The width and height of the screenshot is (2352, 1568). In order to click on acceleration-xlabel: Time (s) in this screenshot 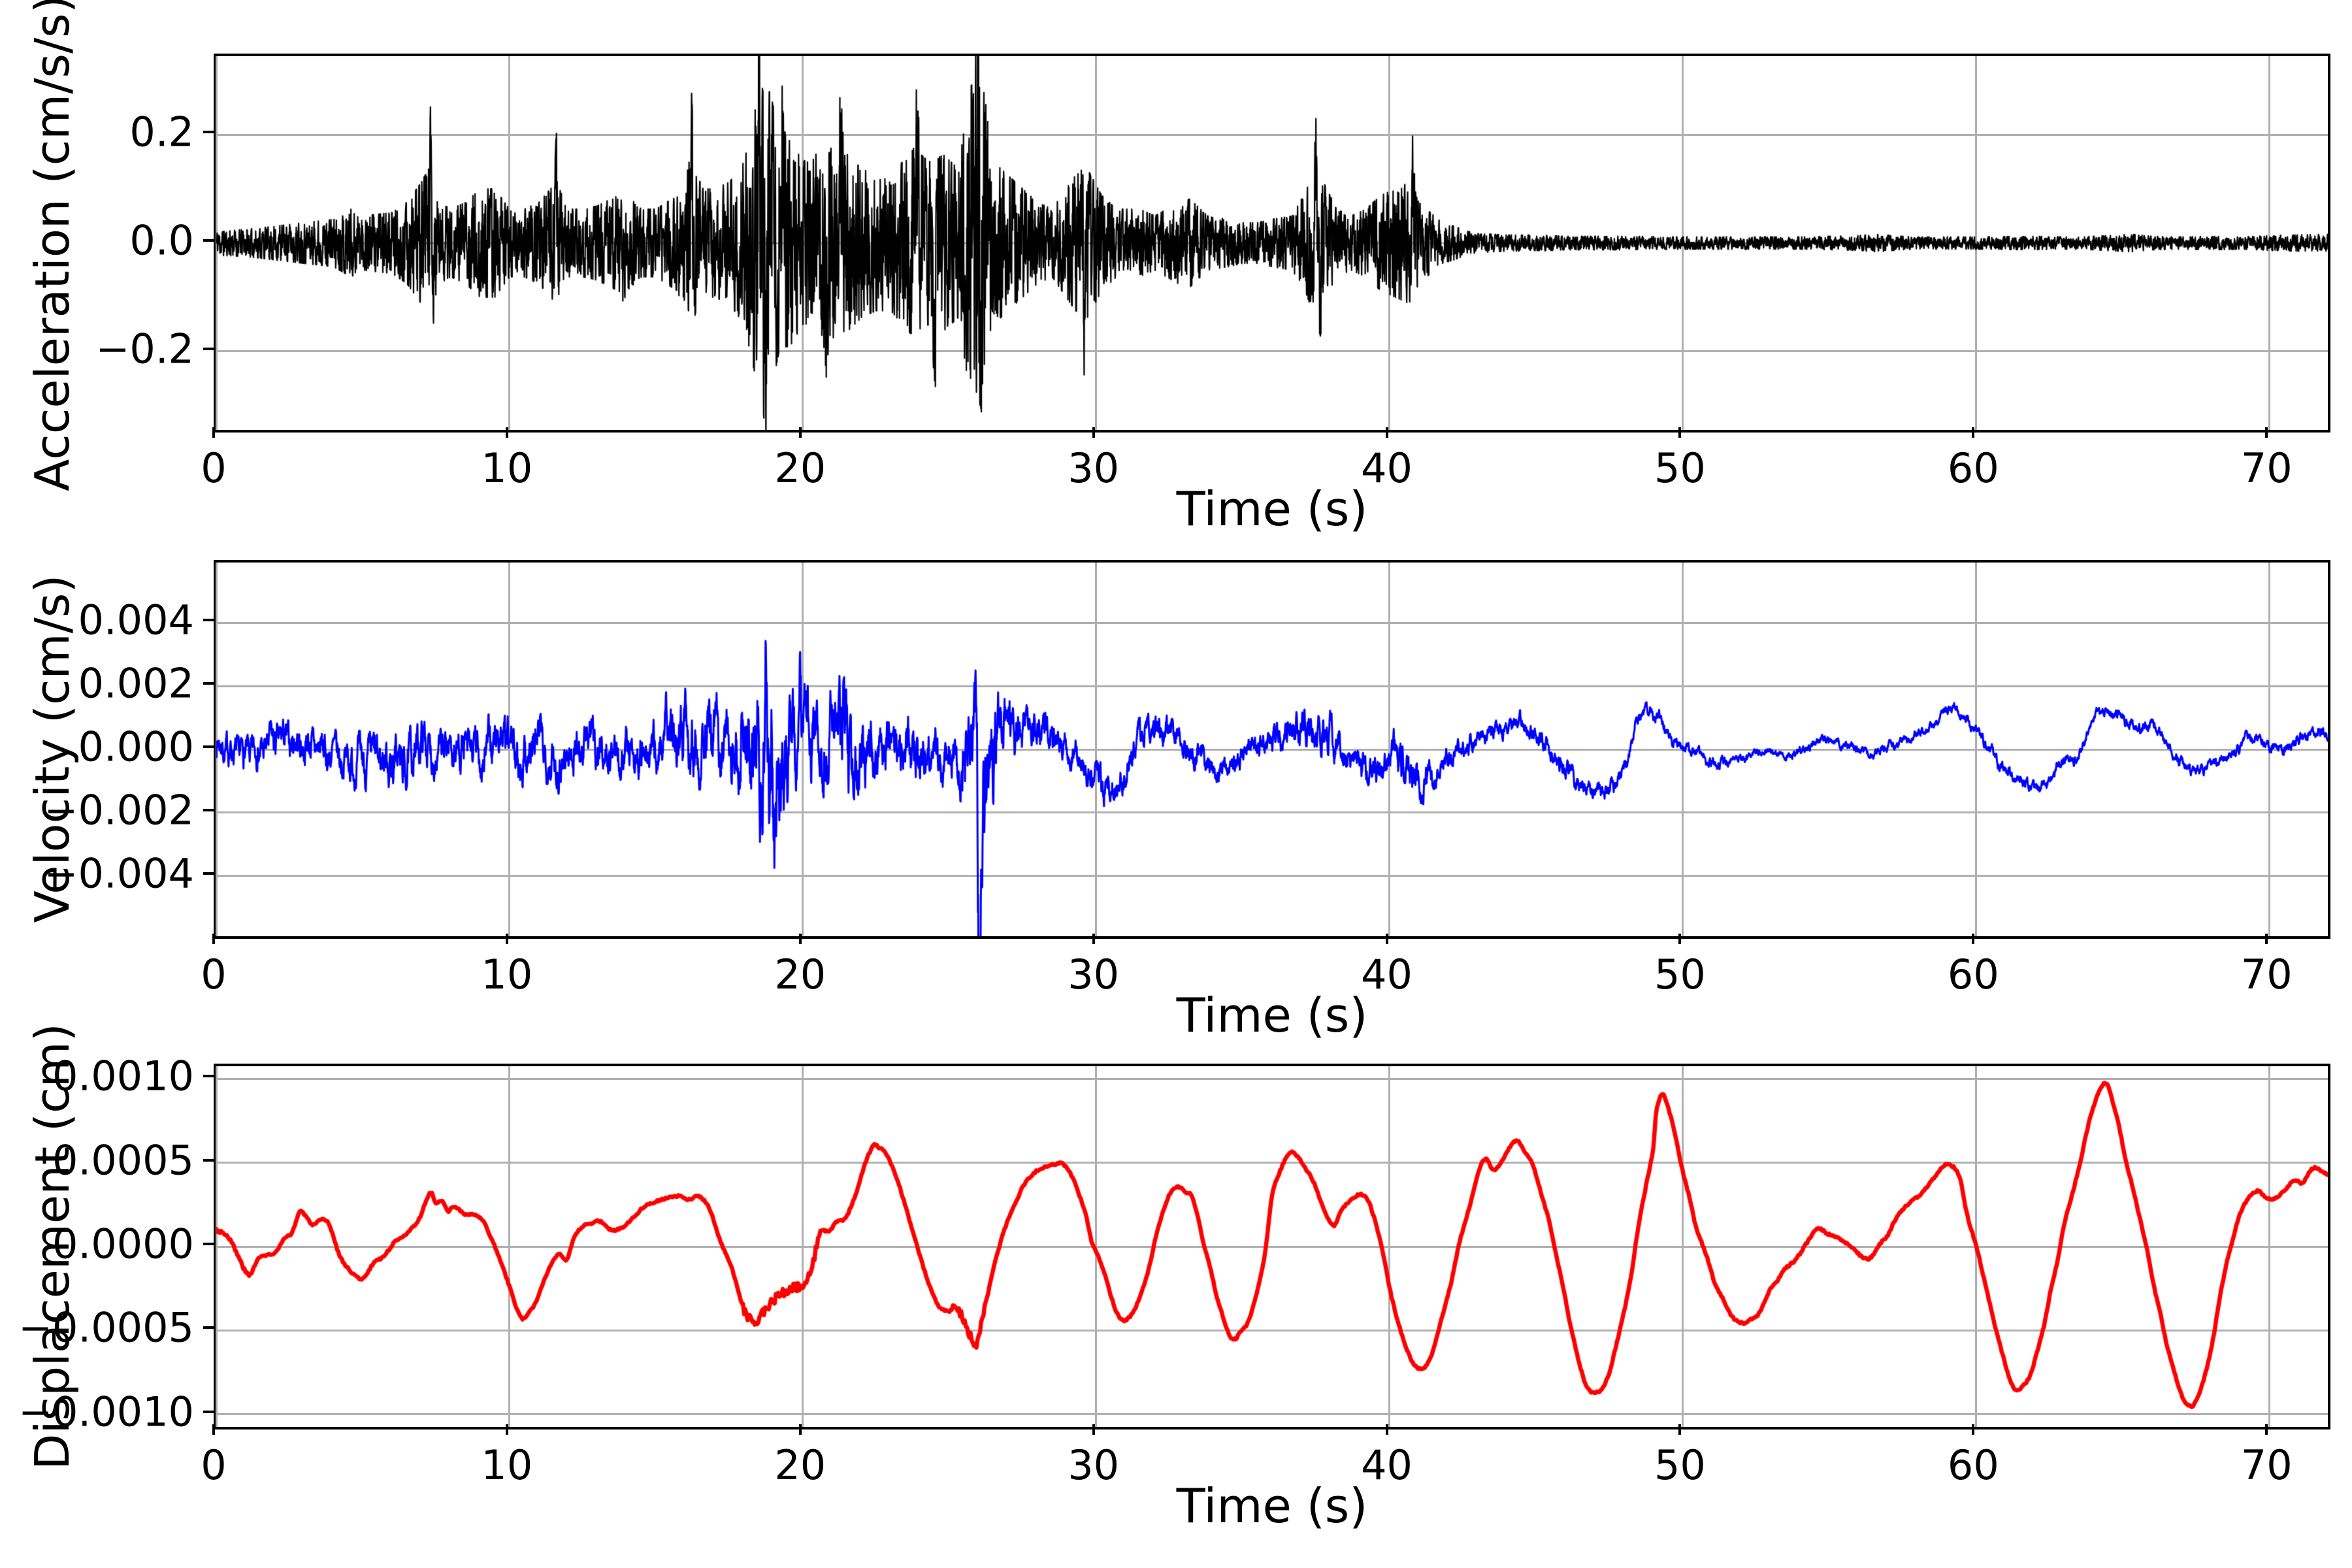, I will do `click(1272, 509)`.